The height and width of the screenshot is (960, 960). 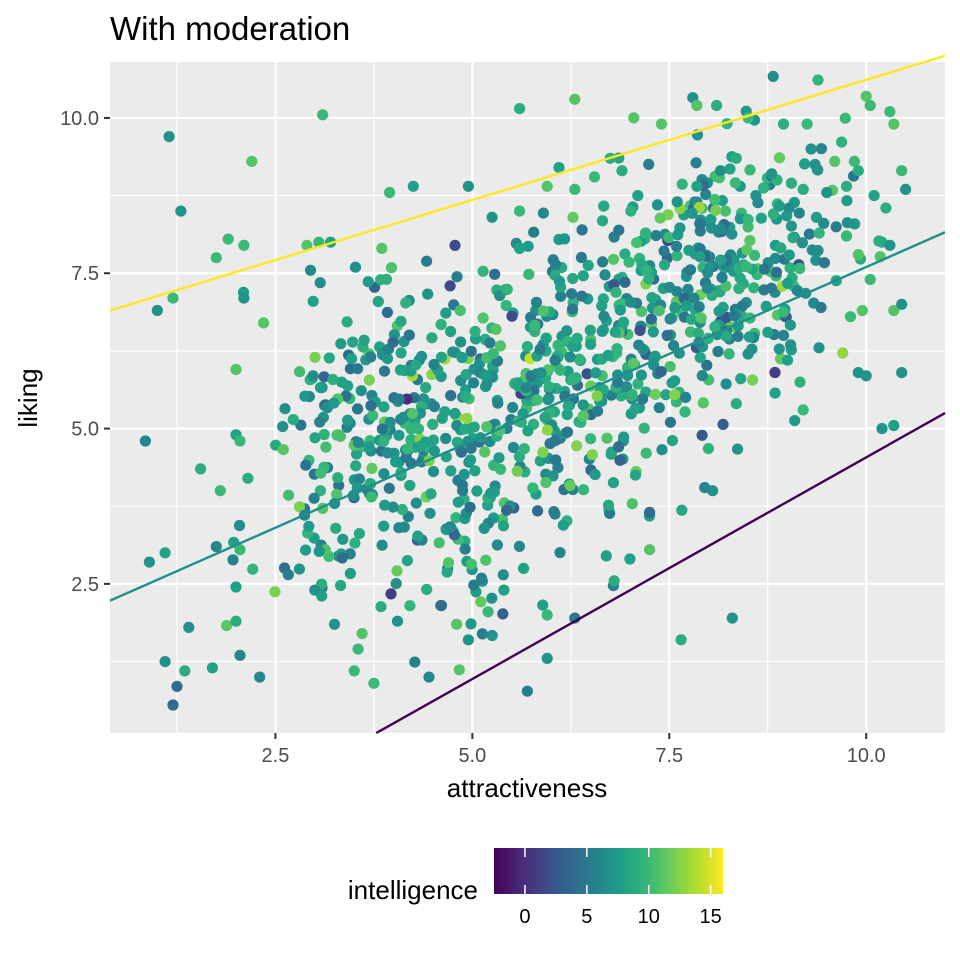 What do you see at coordinates (413, 890) in the screenshot?
I see `legend-title: intelligence` at bounding box center [413, 890].